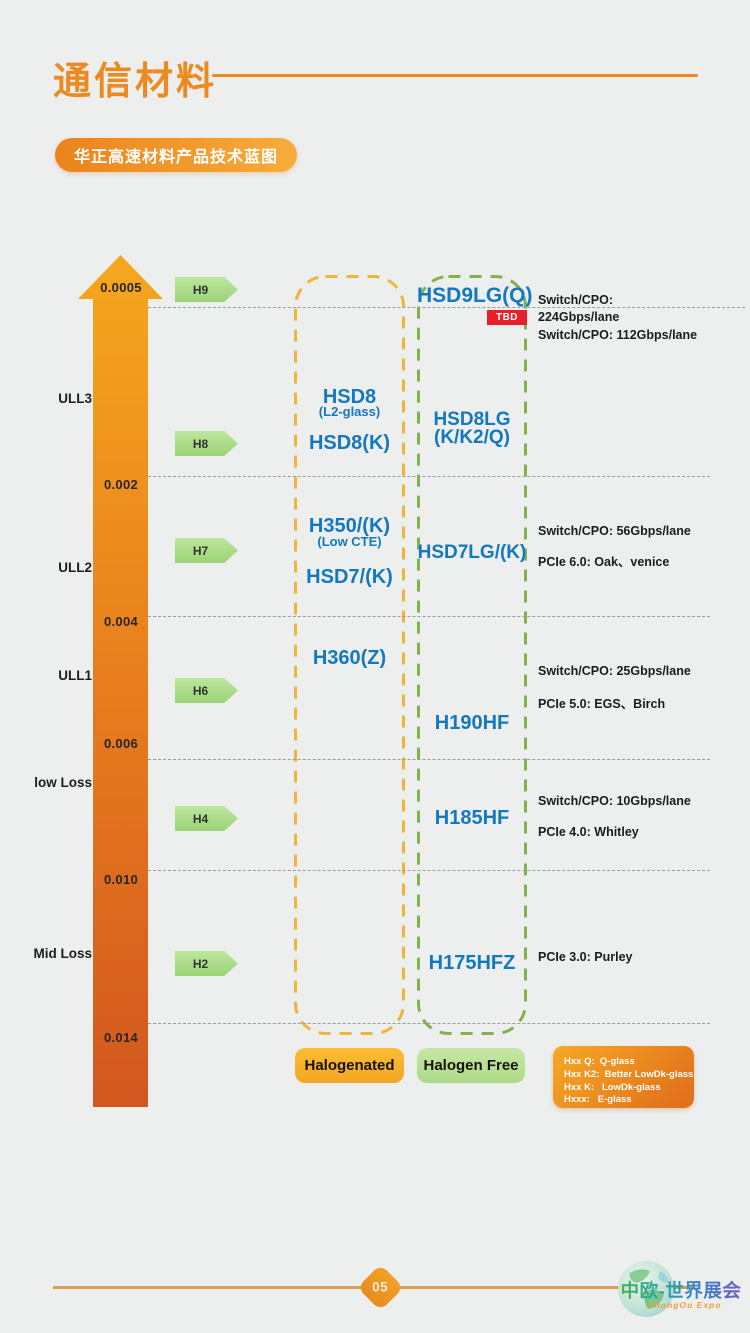  What do you see at coordinates (75, 398) in the screenshot?
I see `category-label-ull3: ULL3` at bounding box center [75, 398].